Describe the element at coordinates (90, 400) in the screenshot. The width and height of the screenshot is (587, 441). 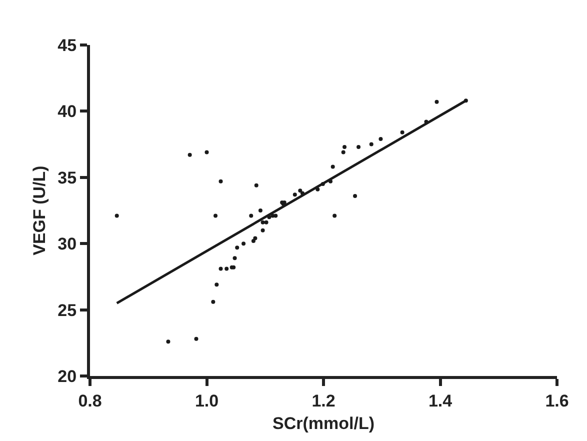
I see `x-tick-label: 0.8` at that location.